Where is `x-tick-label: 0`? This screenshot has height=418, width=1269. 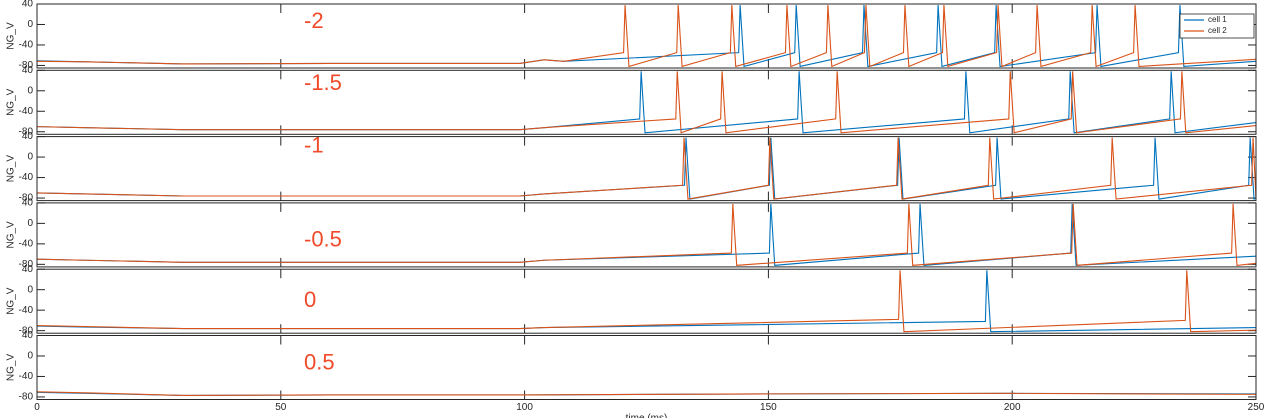 x-tick-label: 0 is located at coordinates (37, 407).